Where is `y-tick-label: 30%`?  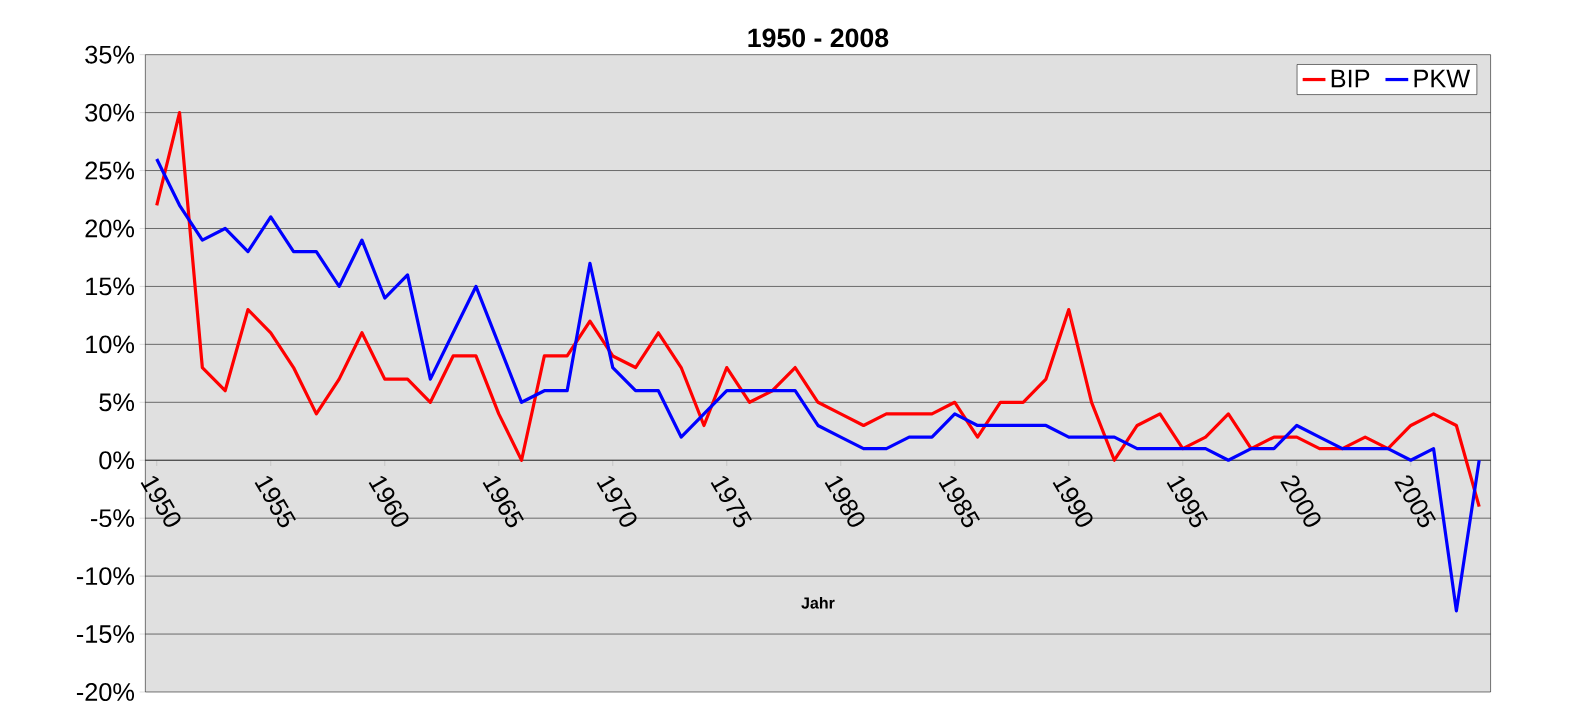 y-tick-label: 30% is located at coordinates (110, 112).